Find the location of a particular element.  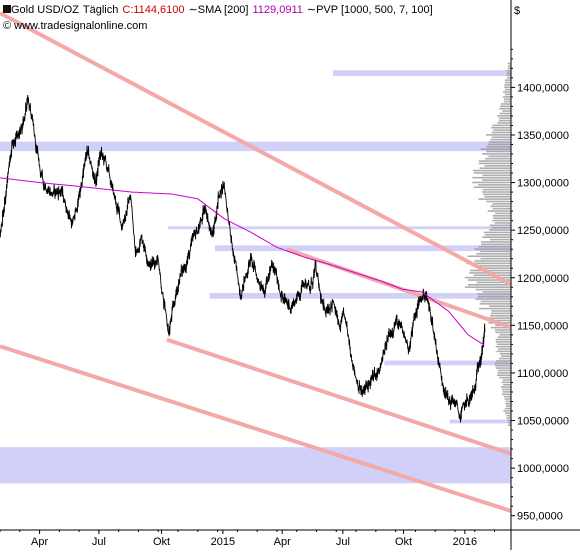

x-tick-label: Apr is located at coordinates (39, 542).